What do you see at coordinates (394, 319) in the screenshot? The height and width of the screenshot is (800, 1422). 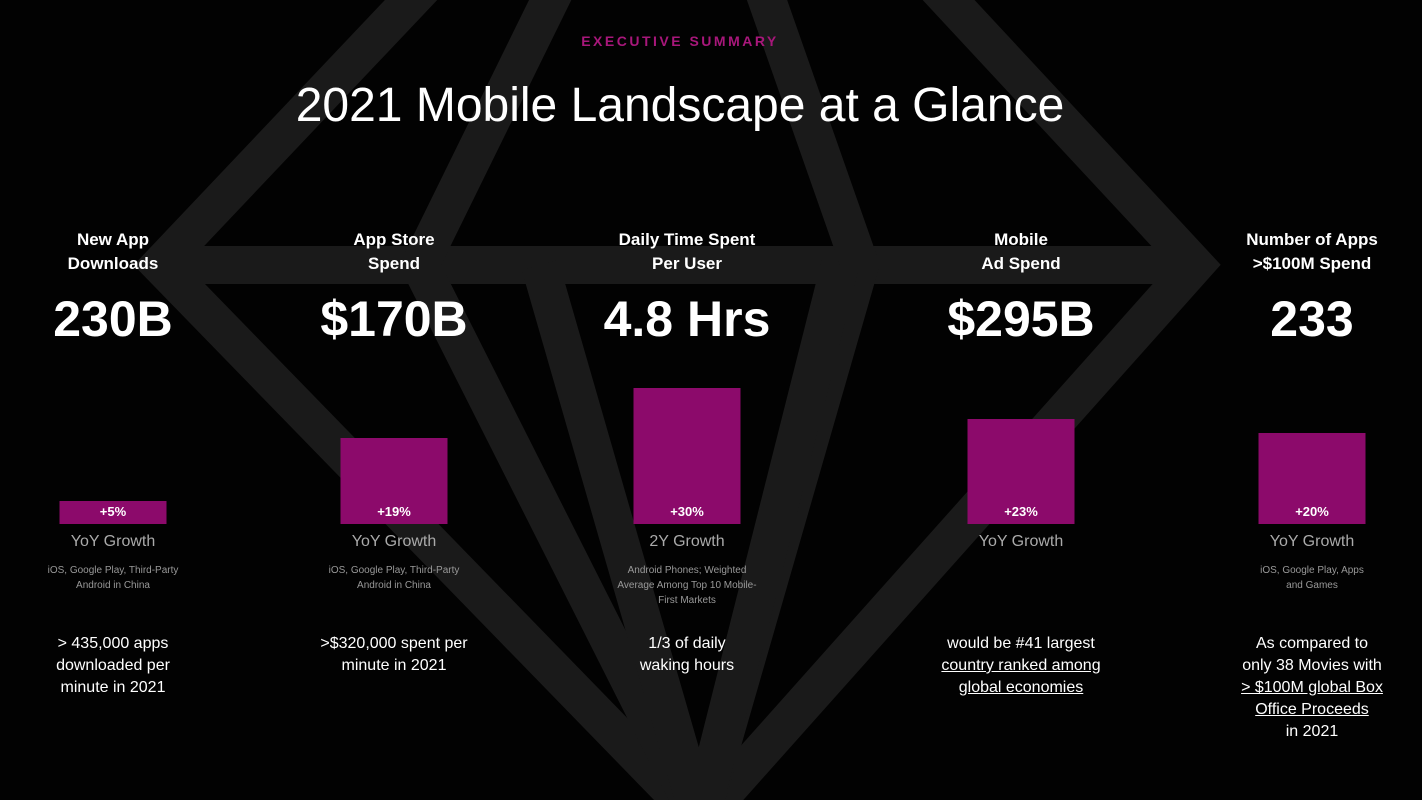 I see `metric-value: $170B` at bounding box center [394, 319].